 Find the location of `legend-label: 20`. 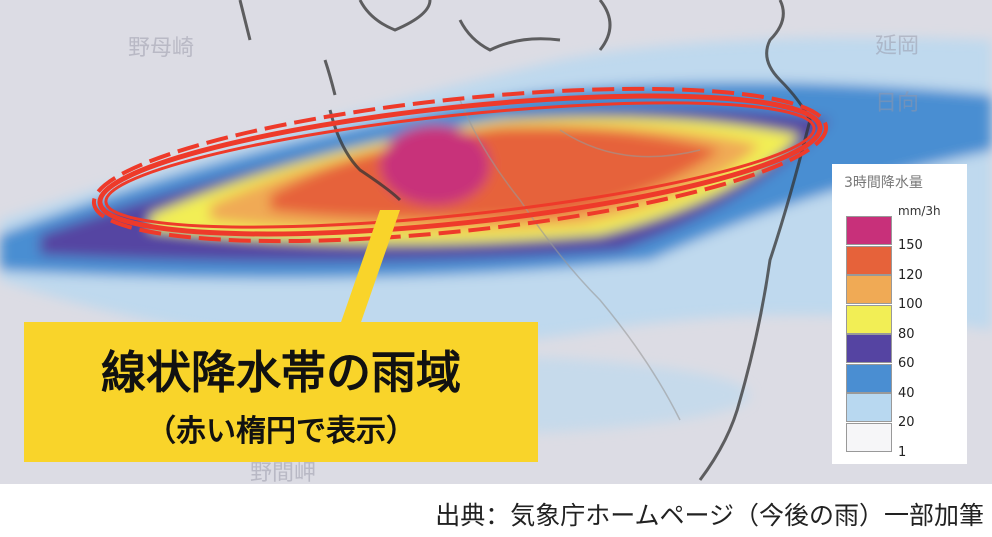

legend-label: 20 is located at coordinates (906, 422).